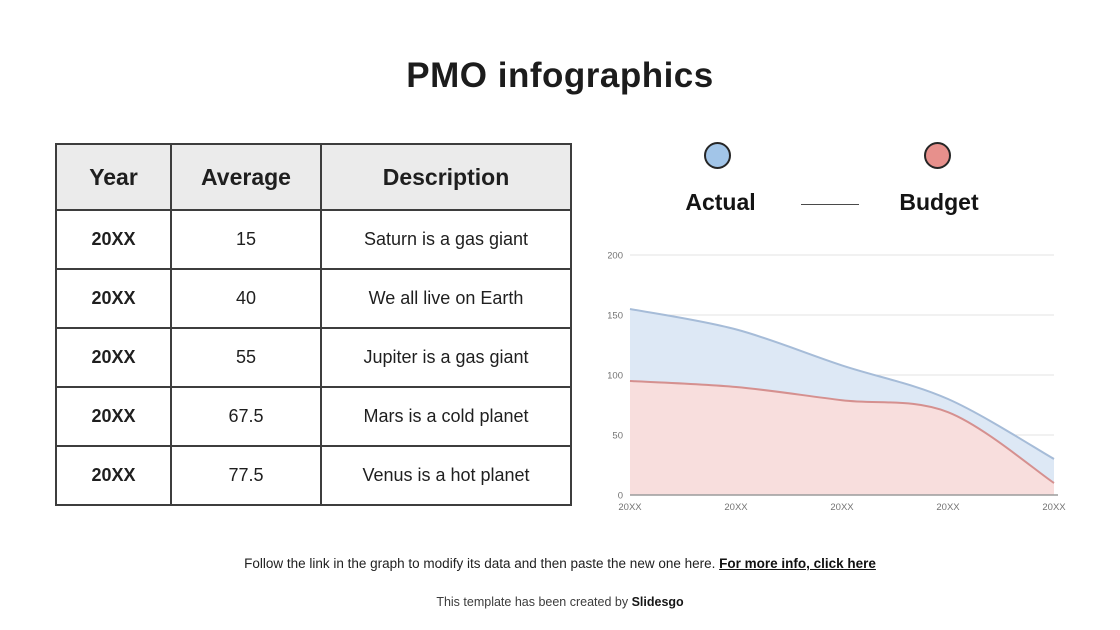  Describe the element at coordinates (246, 177) in the screenshot. I see `table-header-average: Average` at that location.